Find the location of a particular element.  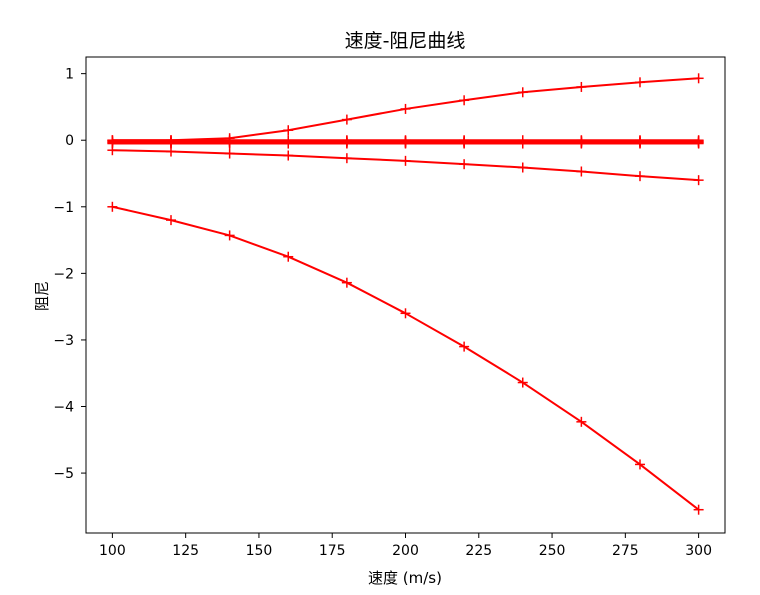

chart-title: 速度-阻尼曲线 is located at coordinates (405, 41).